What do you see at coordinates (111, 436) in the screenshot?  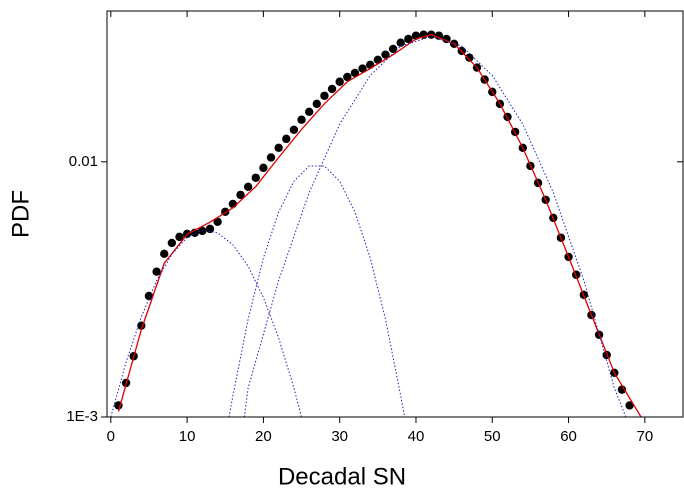 I see `x-tick-label: 0` at bounding box center [111, 436].